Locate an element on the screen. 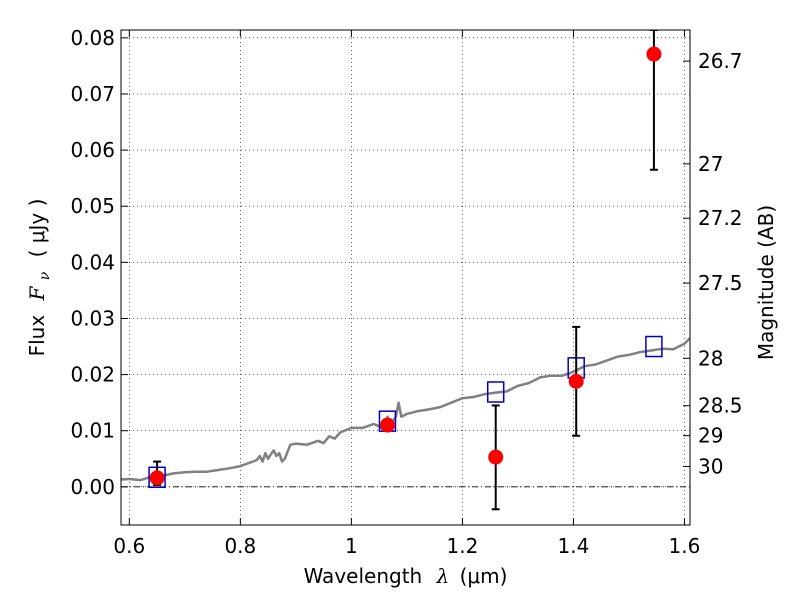 Image resolution: width=800 pixels, height=600 pixels. y2-tick-label: 27.2 is located at coordinates (720, 218).